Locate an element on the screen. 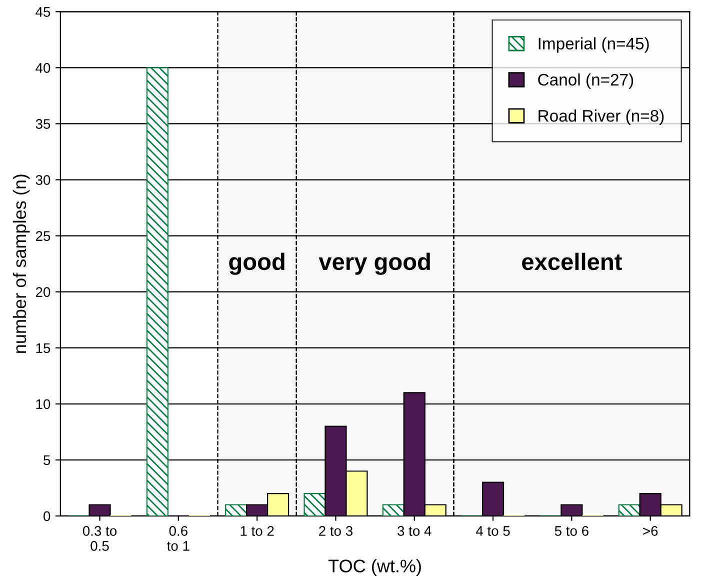  y-tick-label: 45 is located at coordinates (43, 12).